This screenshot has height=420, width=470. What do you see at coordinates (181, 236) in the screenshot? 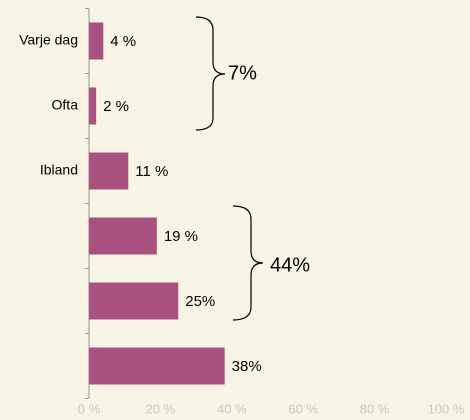
I see `value-label: 19 %` at bounding box center [181, 236].